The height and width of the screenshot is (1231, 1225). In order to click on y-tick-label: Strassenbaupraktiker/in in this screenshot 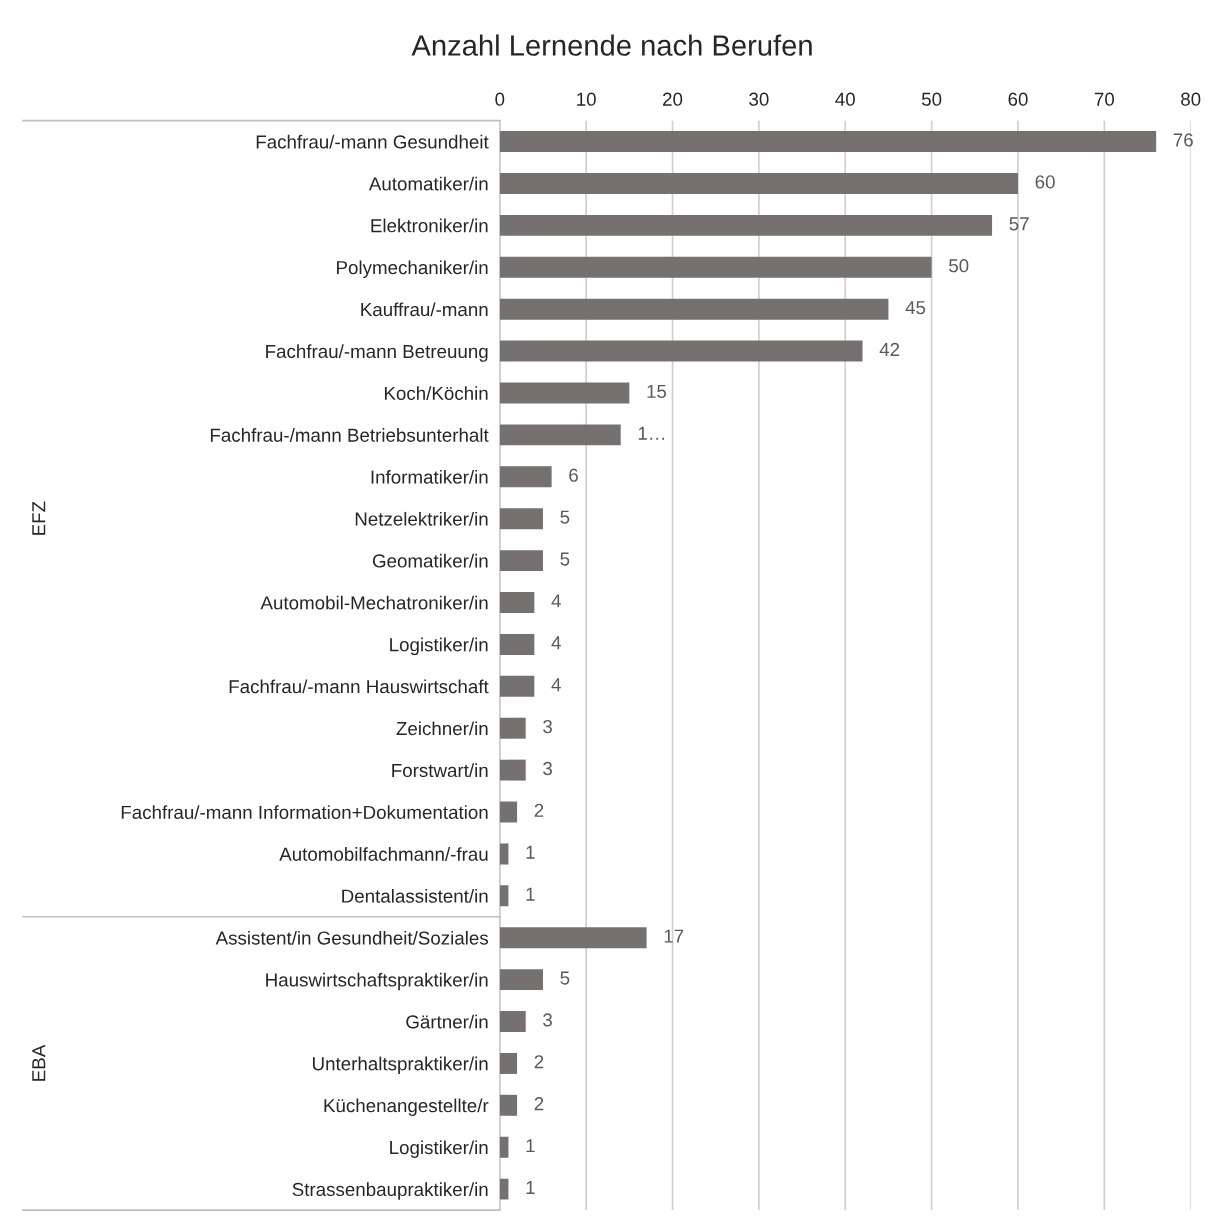, I will do `click(390, 1191)`.